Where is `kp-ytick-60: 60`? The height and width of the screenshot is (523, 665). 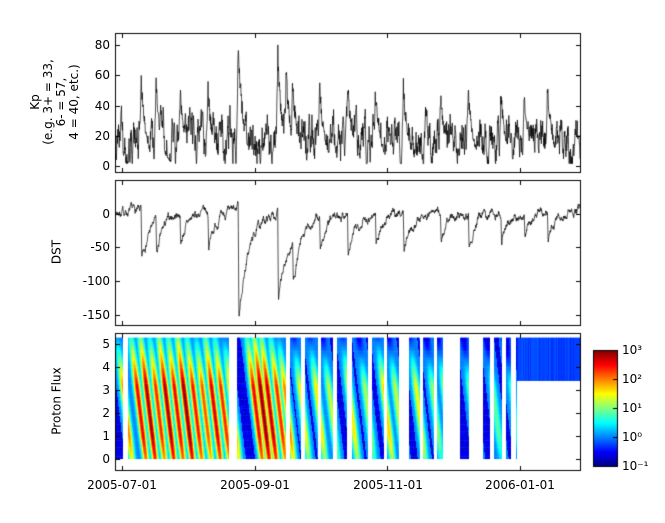 kp-ytick-60: 60 is located at coordinates (102, 75).